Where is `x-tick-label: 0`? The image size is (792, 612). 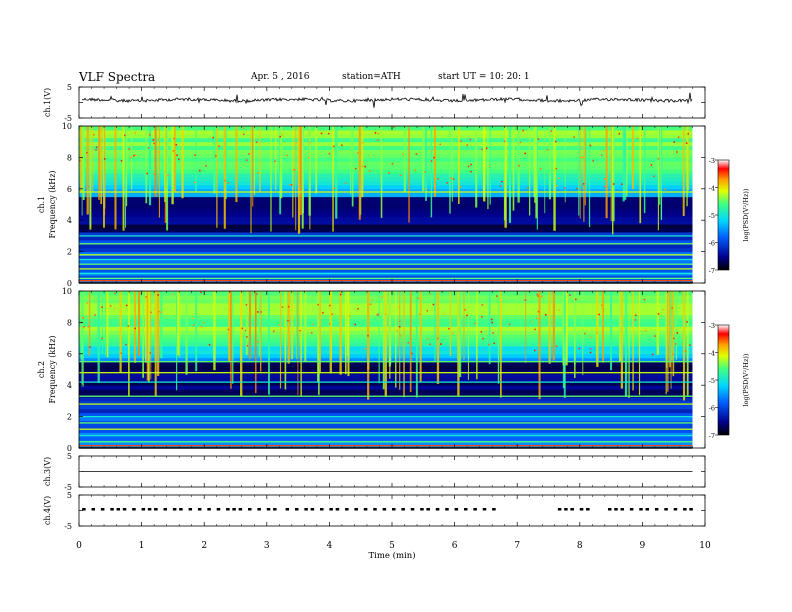 x-tick-label: 0 is located at coordinates (79, 546).